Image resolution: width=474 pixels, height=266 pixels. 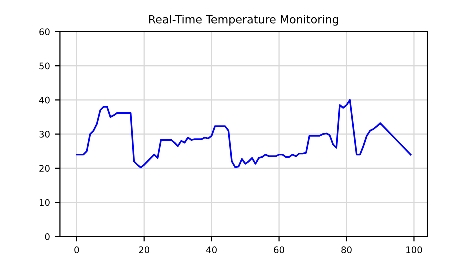 I want to click on y-tick-label: 50, so click(x=45, y=66).